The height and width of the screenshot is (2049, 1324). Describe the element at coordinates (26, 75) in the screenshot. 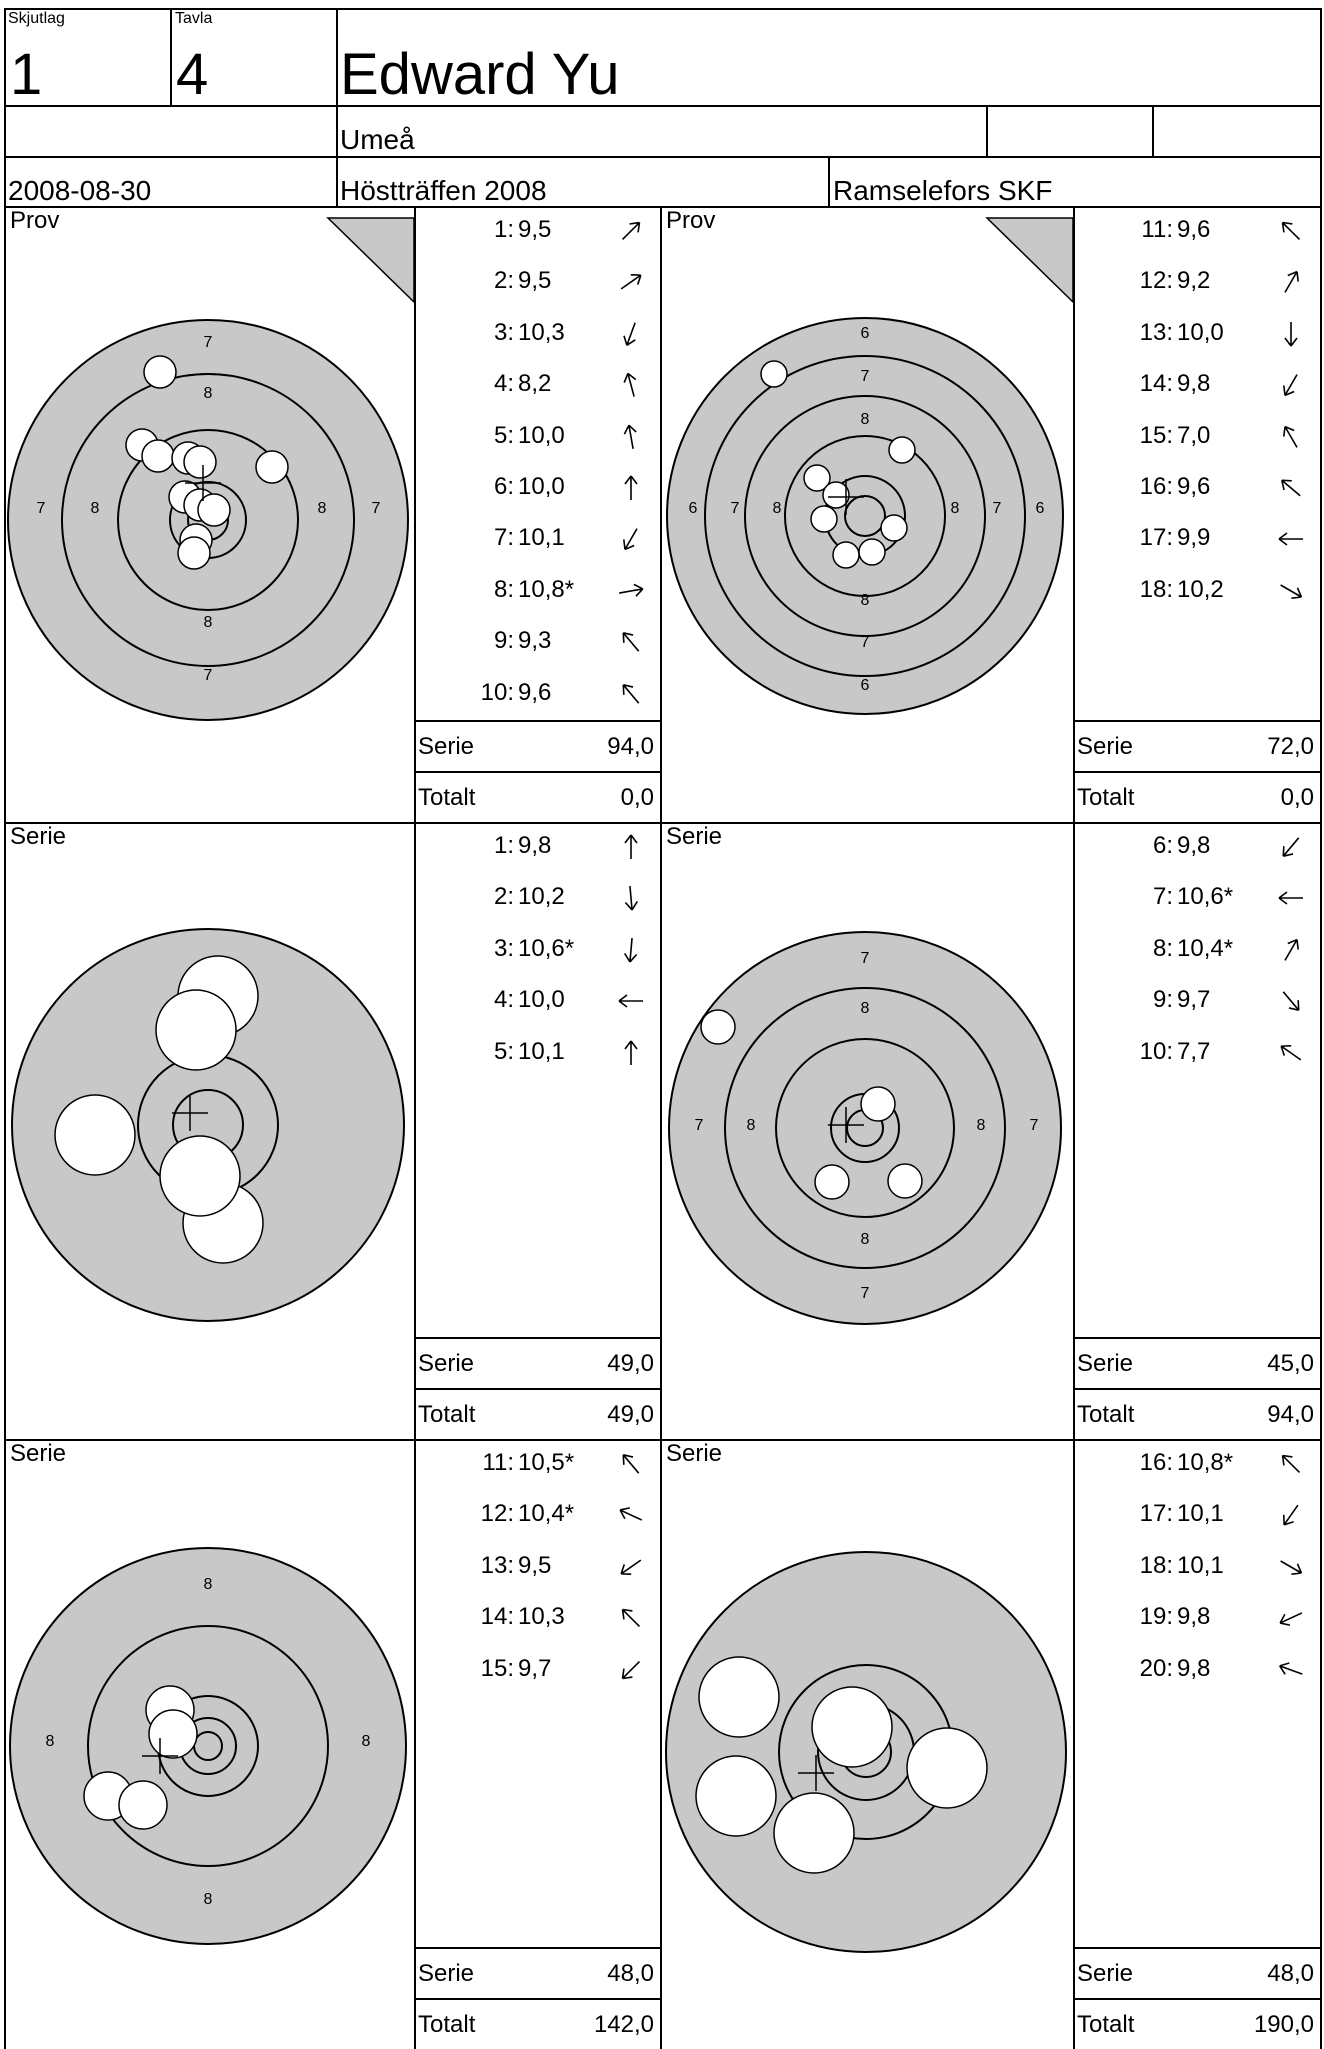

I see `skjutlag-value: 1` at that location.